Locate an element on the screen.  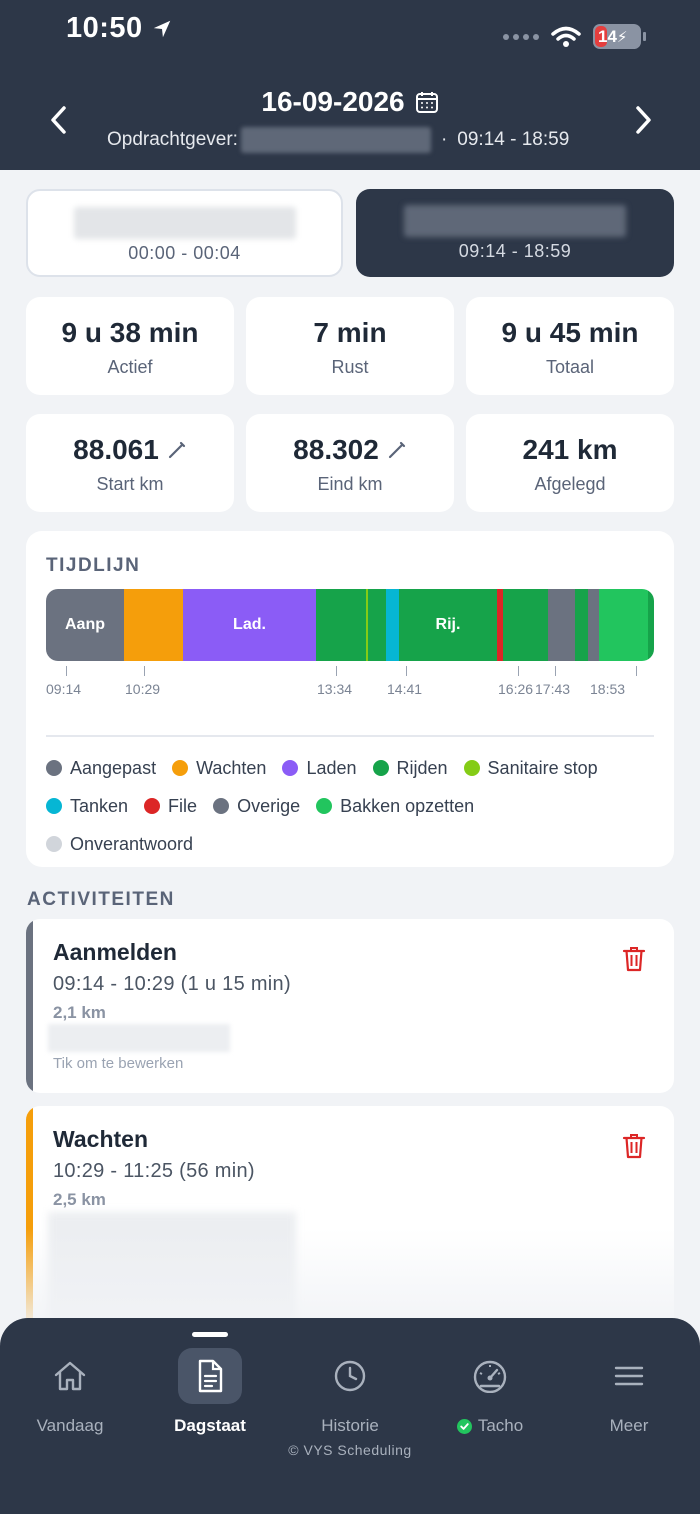
stat-label: Afgelegd is located at coordinates (570, 484).